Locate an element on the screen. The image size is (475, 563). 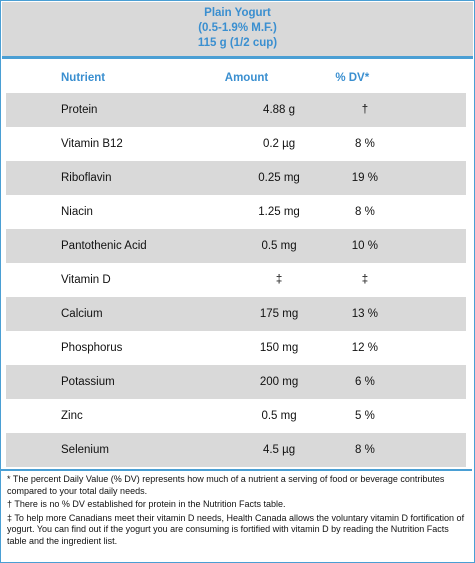
table-row: Selenium 4.5 µg 8 % is located at coordinates (236, 450).